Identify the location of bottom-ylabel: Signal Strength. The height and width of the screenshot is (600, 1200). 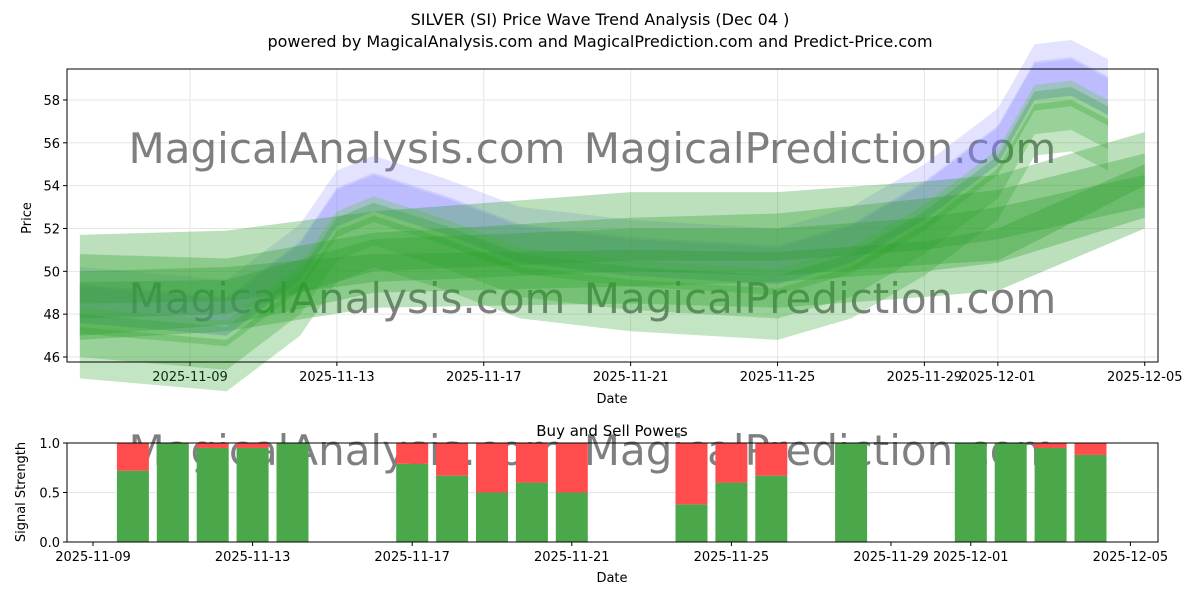
(21, 492).